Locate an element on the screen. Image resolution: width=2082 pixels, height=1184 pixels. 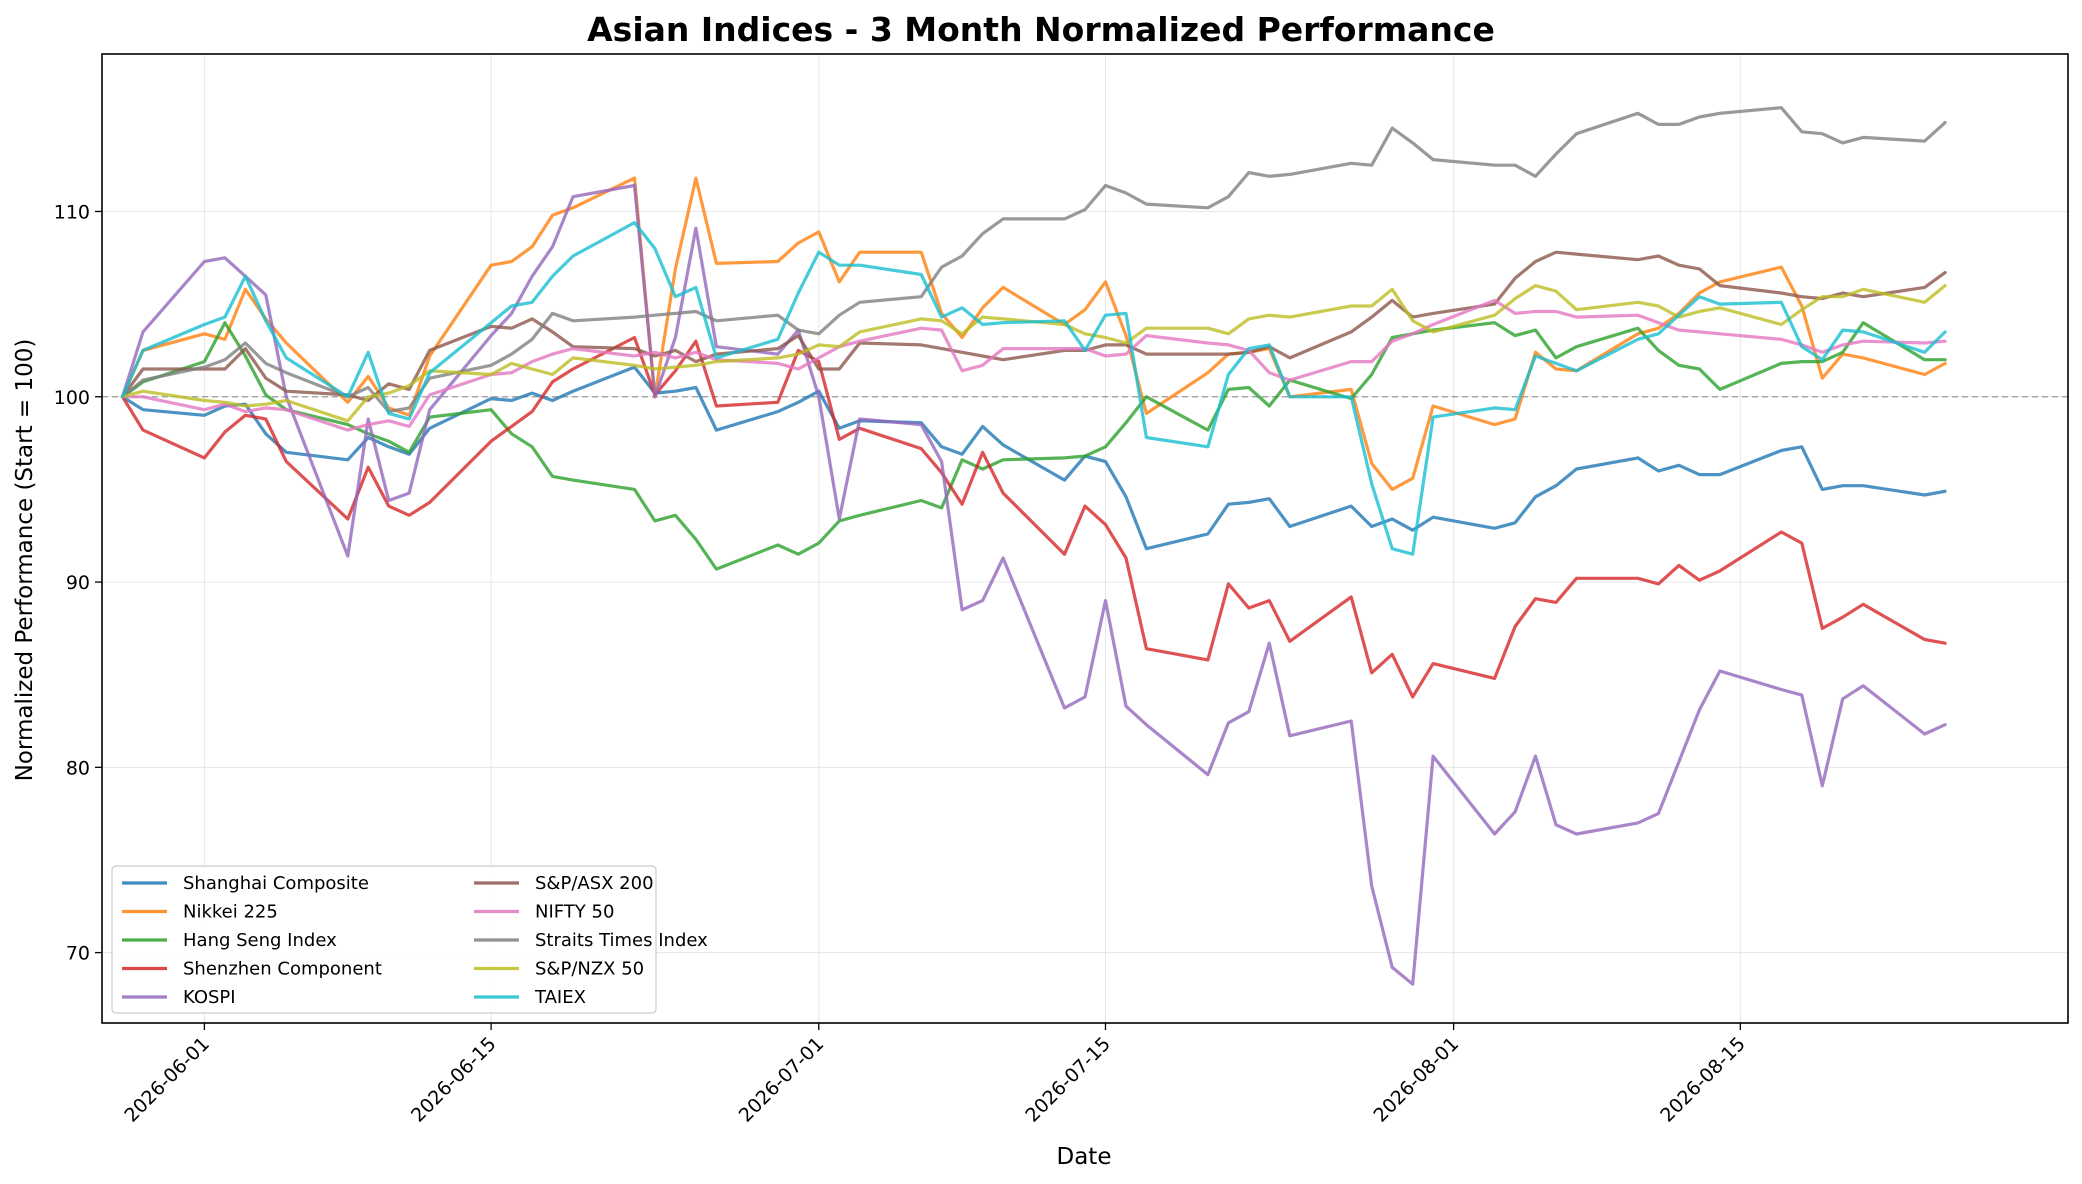
legend-label: S&P/NZX 50 is located at coordinates (589, 969).